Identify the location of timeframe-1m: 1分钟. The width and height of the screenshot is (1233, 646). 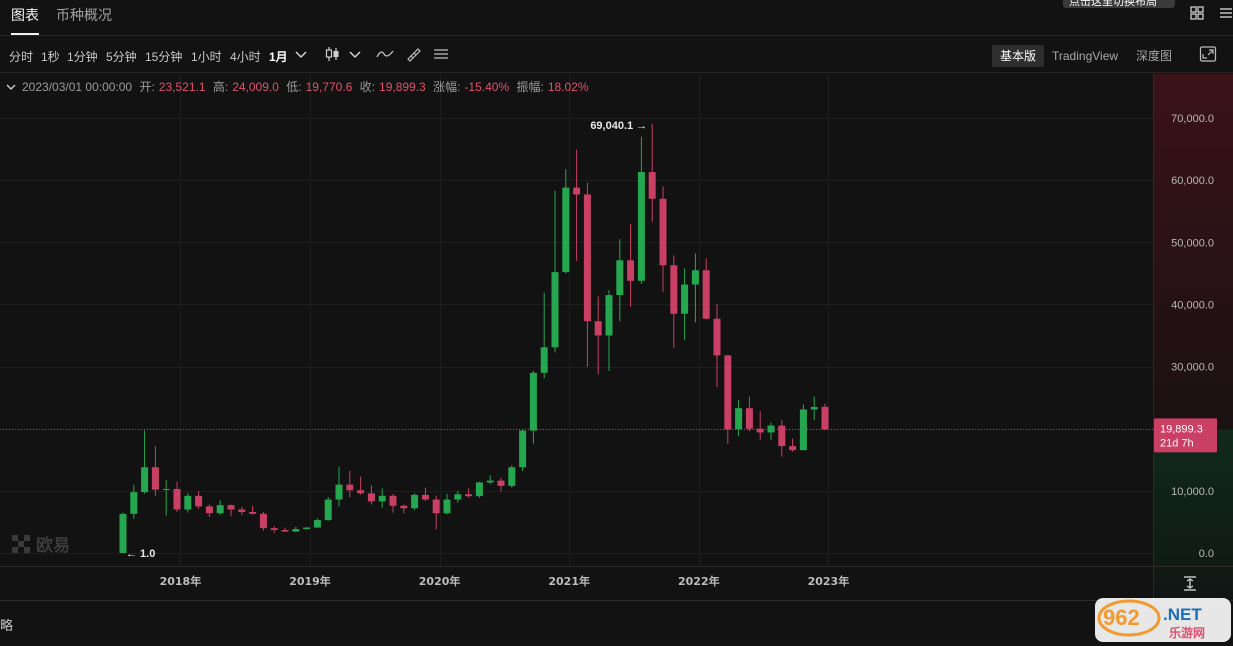
(82, 57).